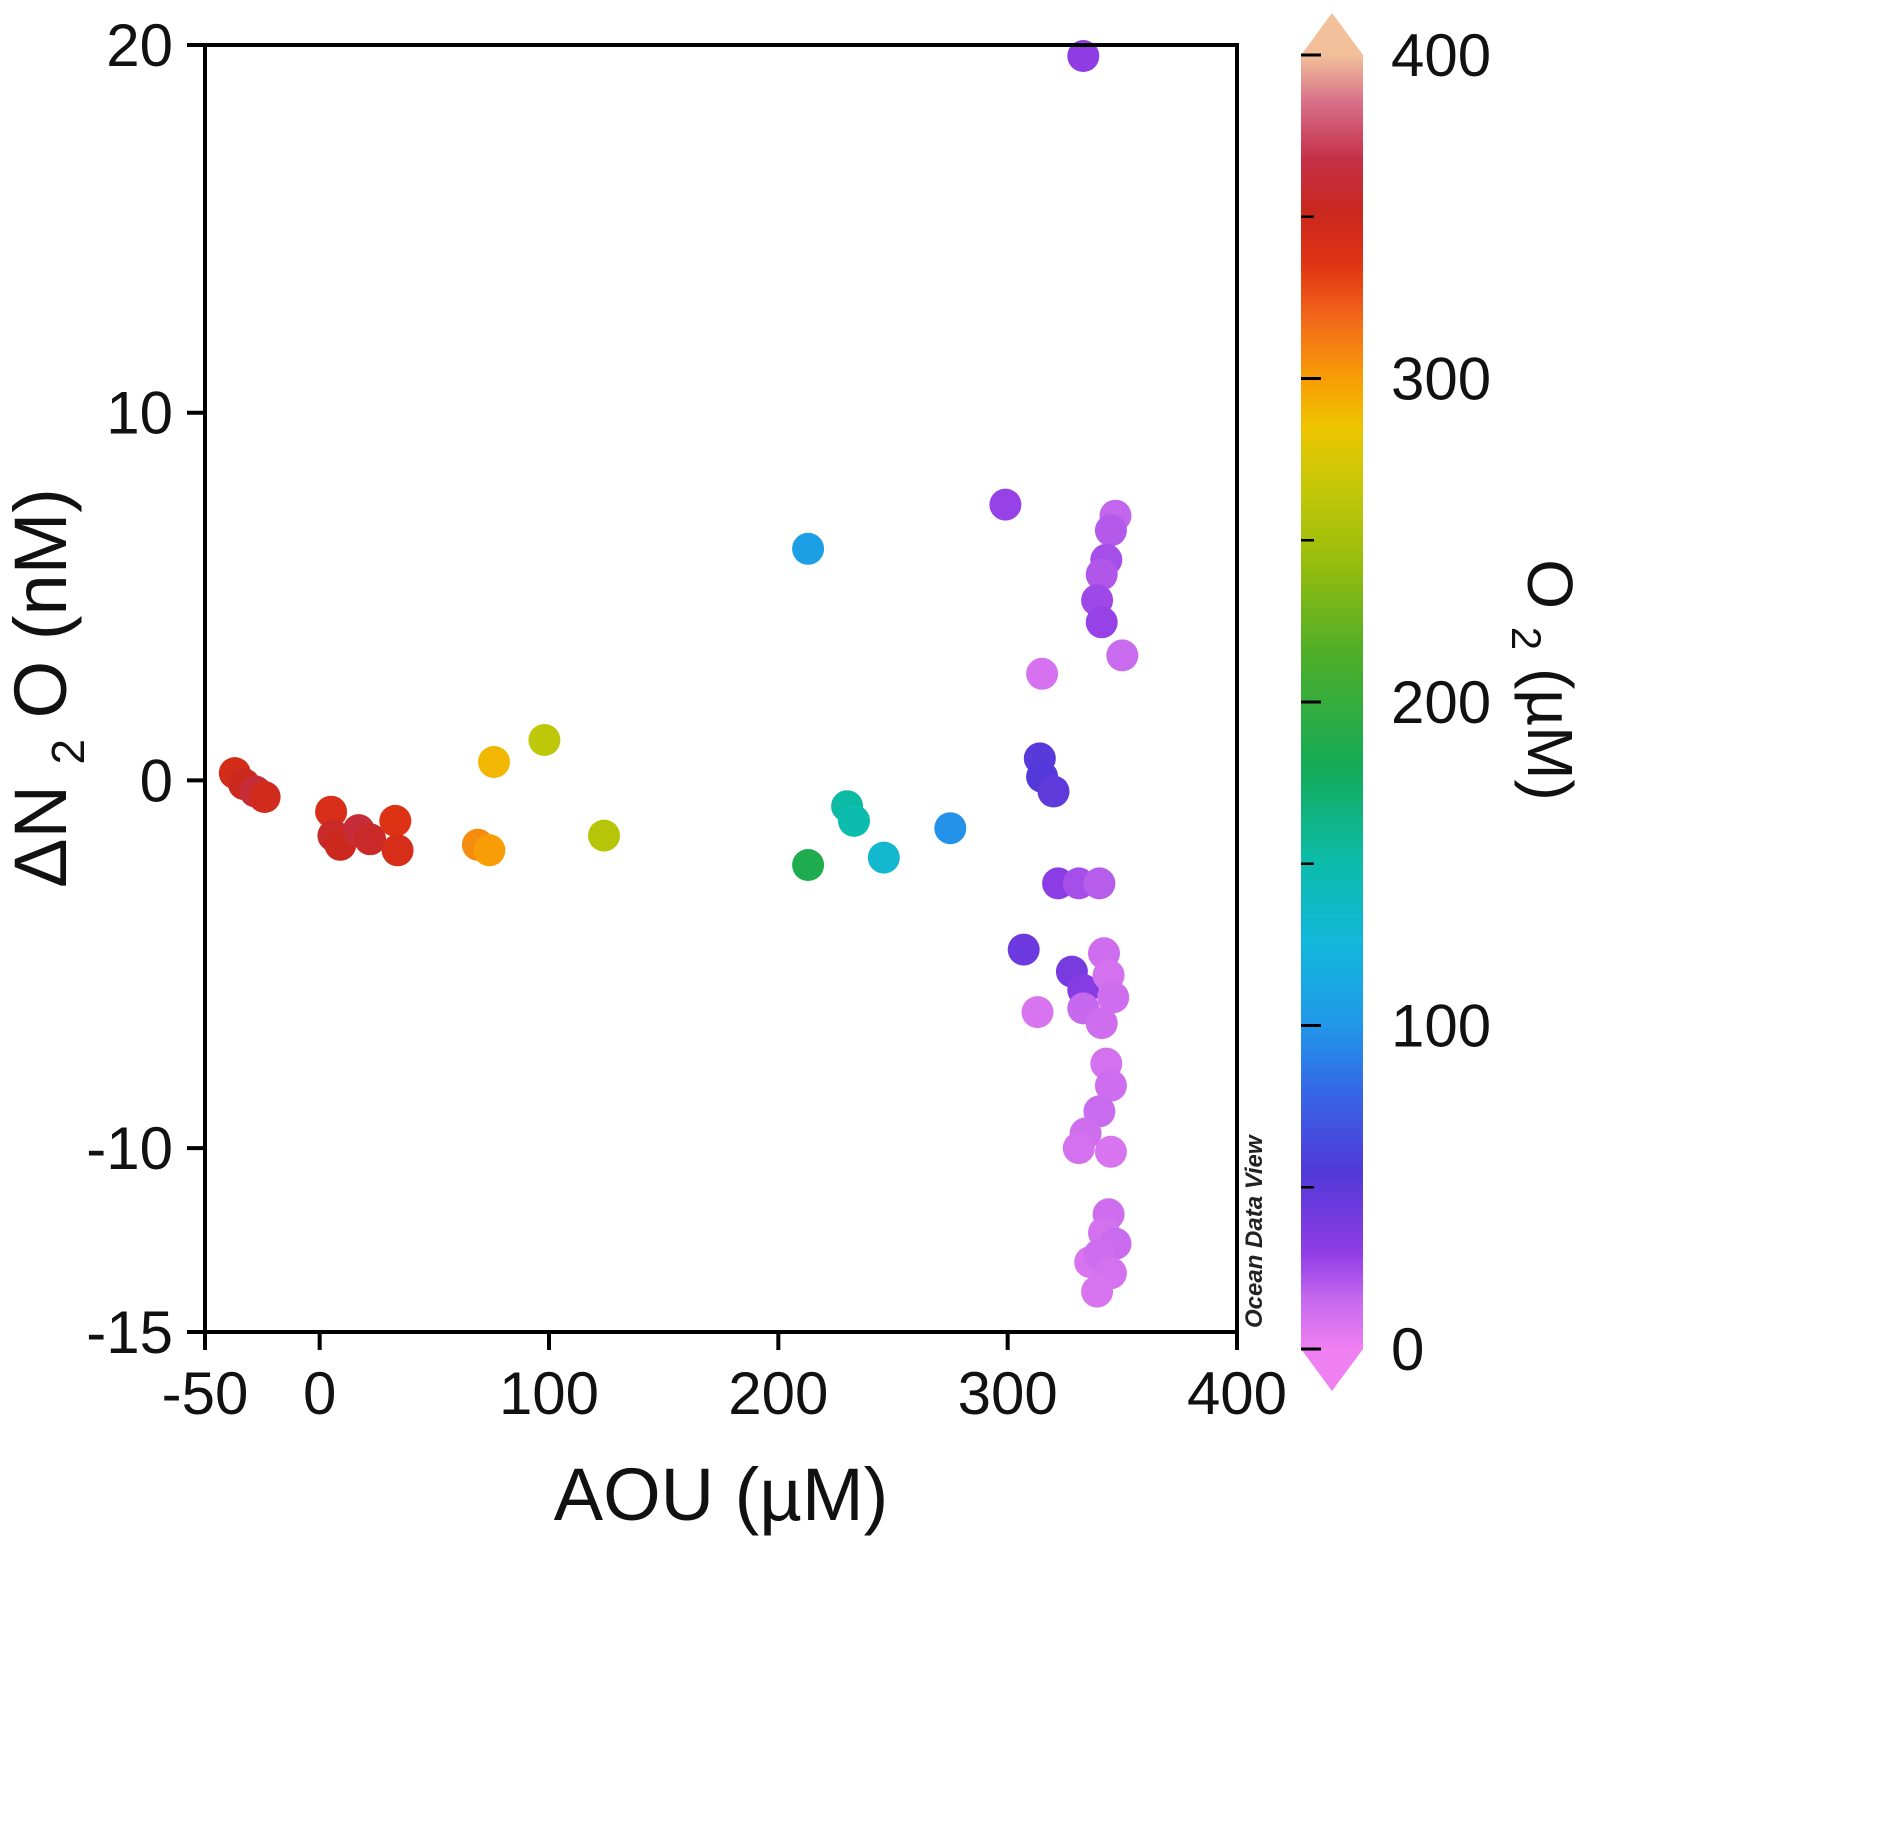 This screenshot has height=1831, width=1892. What do you see at coordinates (1526, 638) in the screenshot?
I see `colorbar-label-subscript: 2` at bounding box center [1526, 638].